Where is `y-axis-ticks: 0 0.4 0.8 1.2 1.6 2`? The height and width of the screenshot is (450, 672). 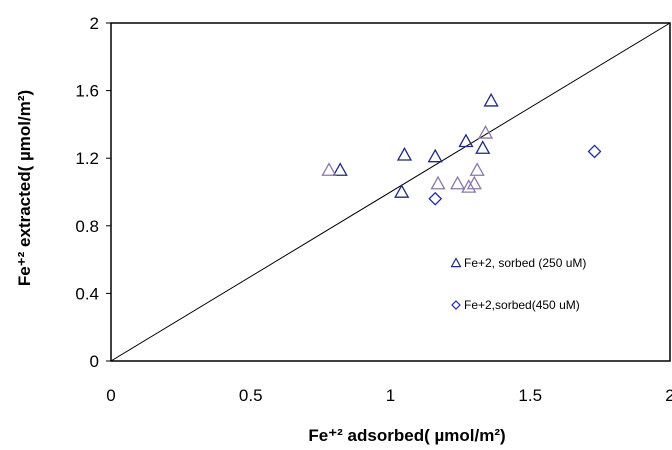
y-axis-ticks: 0 0.4 0.8 1.2 1.6 2 is located at coordinates (93, 192).